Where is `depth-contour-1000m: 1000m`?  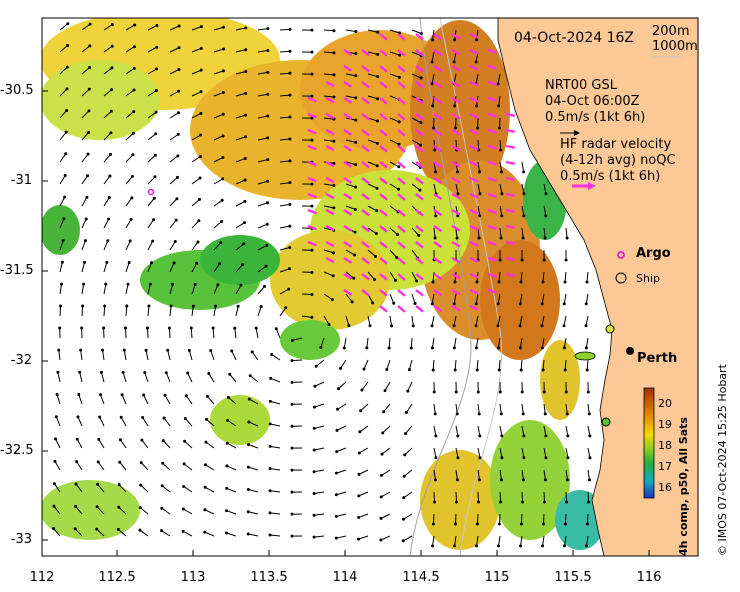
depth-contour-1000m: 1000m is located at coordinates (675, 46).